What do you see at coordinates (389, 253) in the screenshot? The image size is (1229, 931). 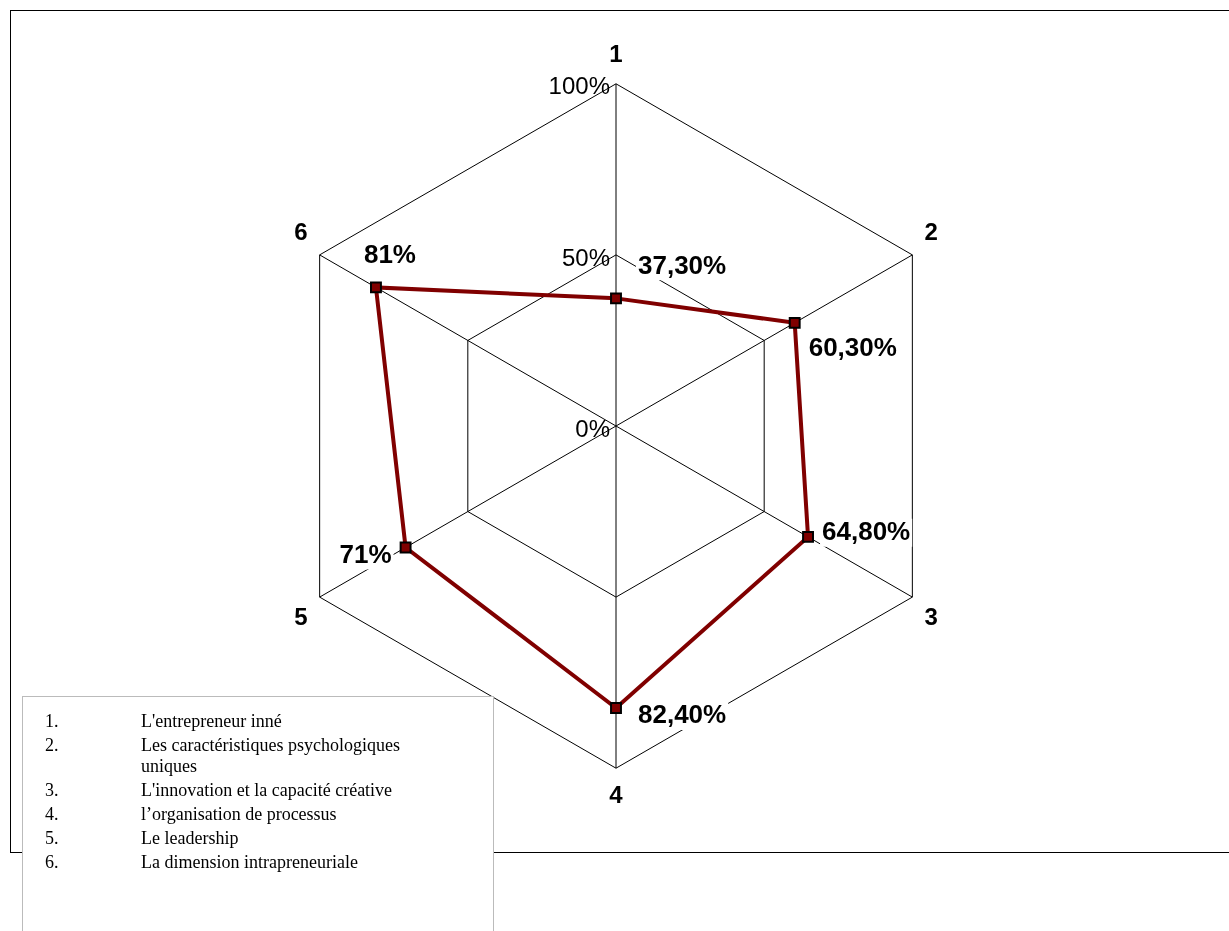 I see `data-label: 81%` at bounding box center [389, 253].